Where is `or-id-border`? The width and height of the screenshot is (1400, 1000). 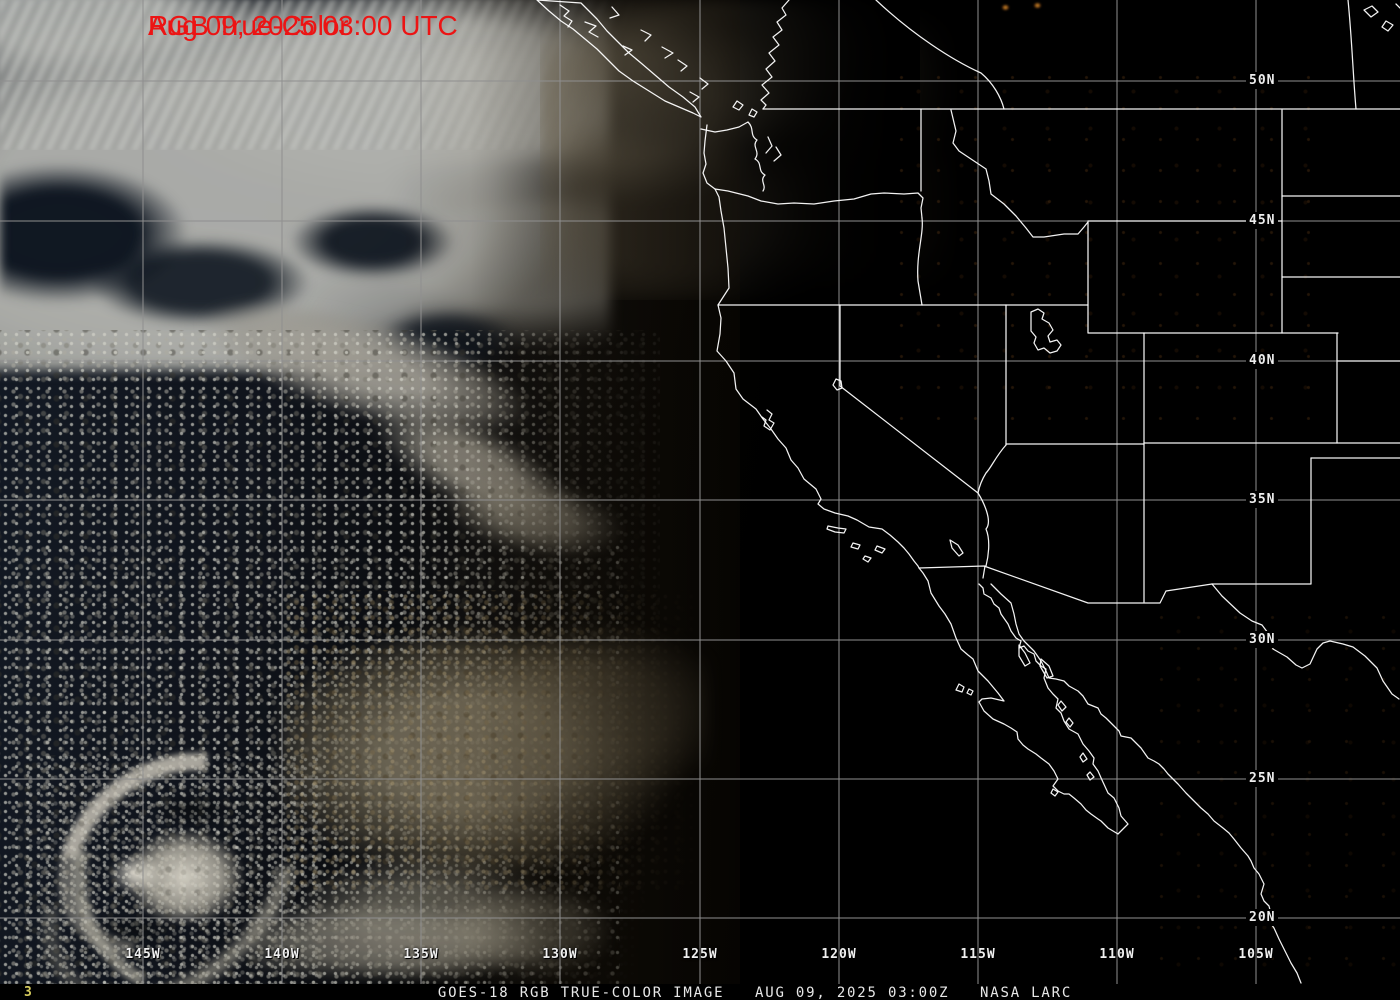
or-id-border is located at coordinates (920, 261).